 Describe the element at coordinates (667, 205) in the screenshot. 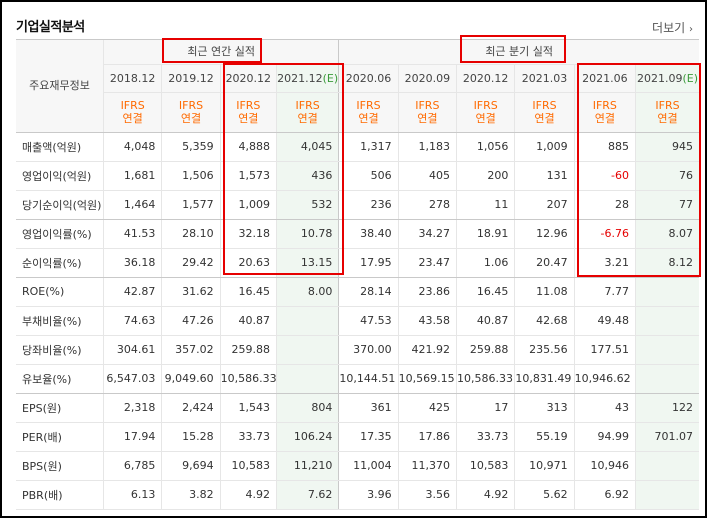

I see `table-cell: 77` at that location.